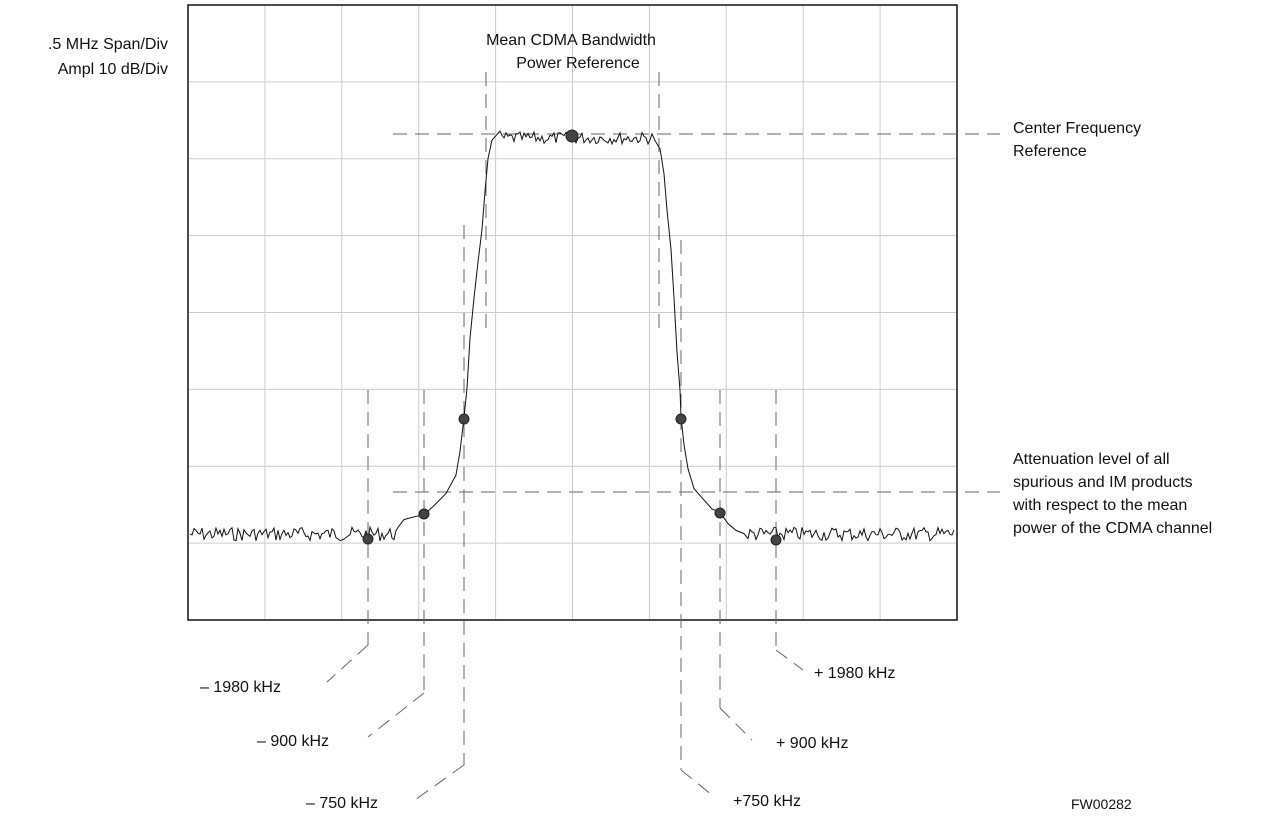  I want to click on center-frequency-label-line1: Center Frequency, so click(1077, 128).